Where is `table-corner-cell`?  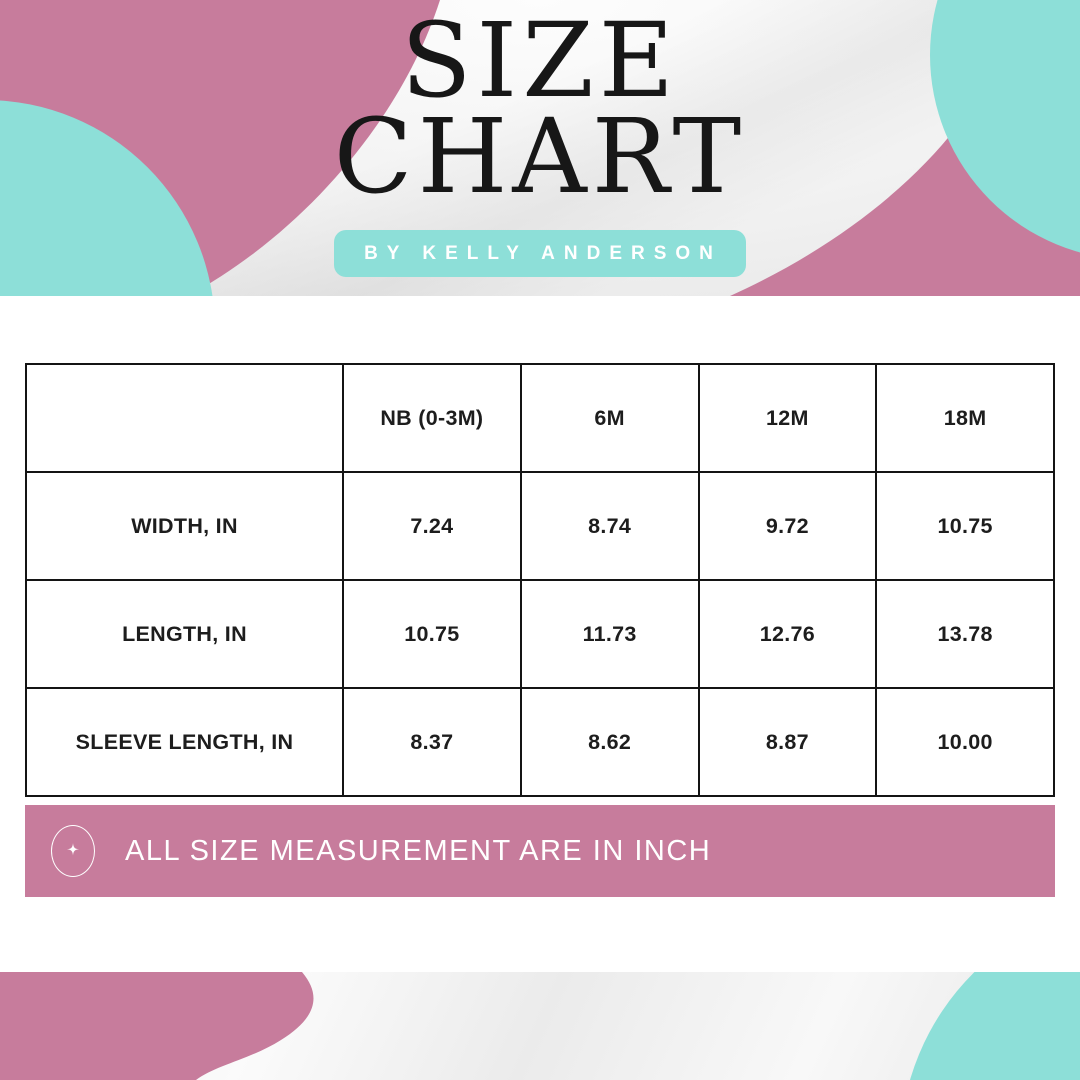 table-corner-cell is located at coordinates (184, 418).